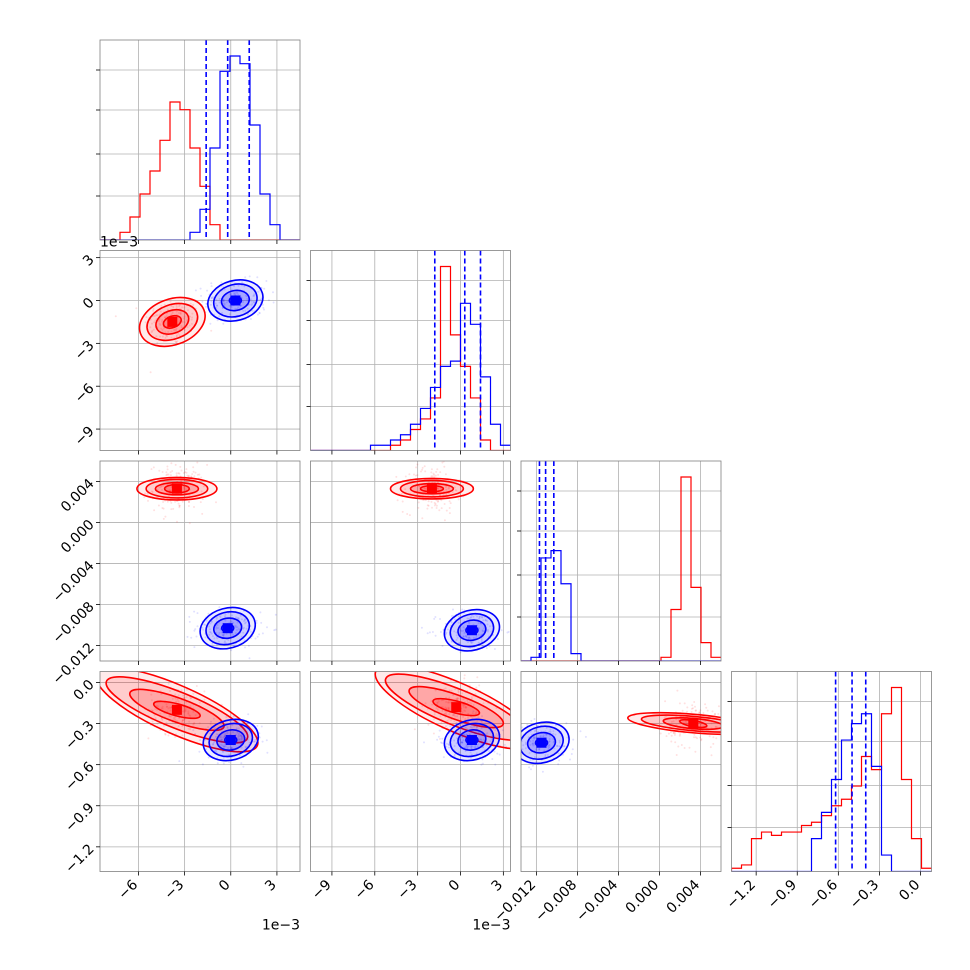 The width and height of the screenshot is (970, 970). What do you see at coordinates (410, 802) in the screenshot?
I see `panel-3-1: −9 −6 −3 0 3 1e−3` at bounding box center [410, 802].